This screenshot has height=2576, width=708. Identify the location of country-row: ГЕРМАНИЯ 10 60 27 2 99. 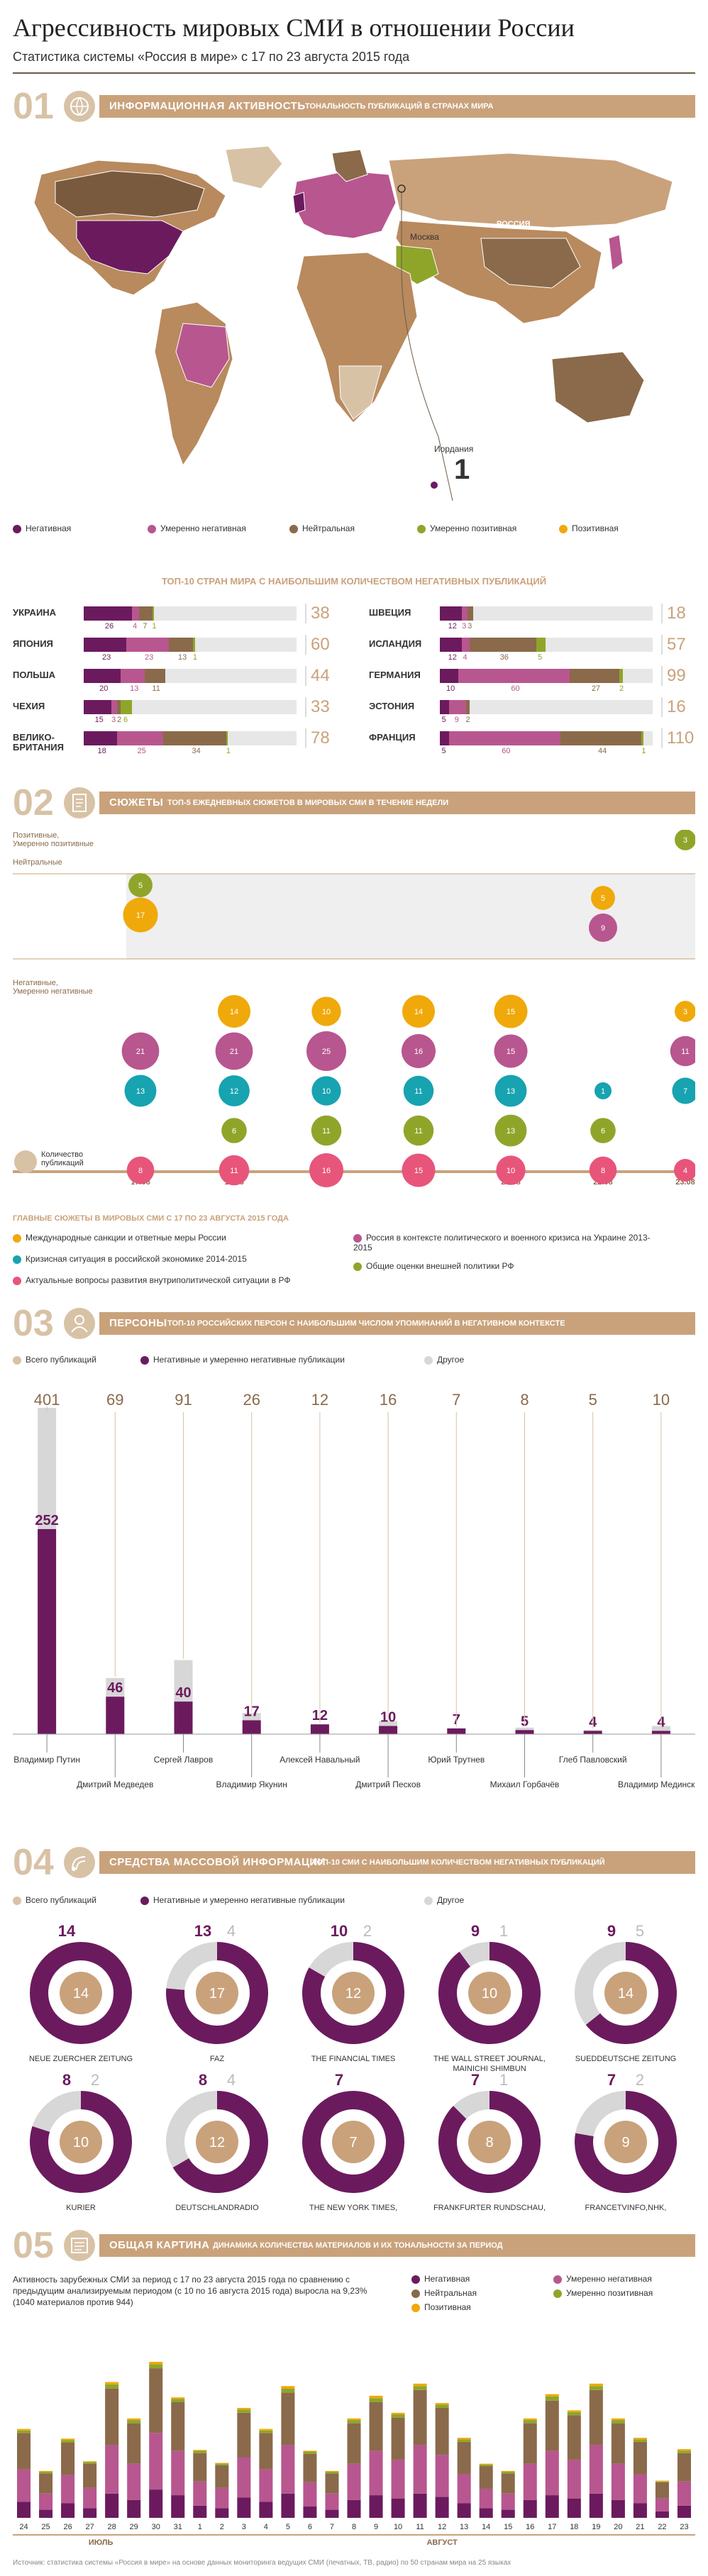
(532, 681).